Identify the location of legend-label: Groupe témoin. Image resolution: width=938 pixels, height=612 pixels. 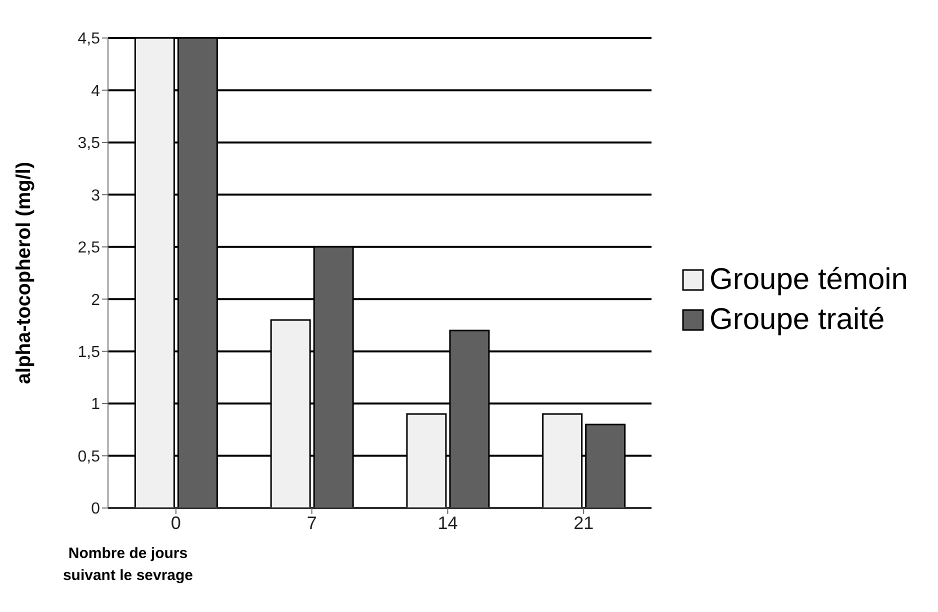
(809, 280).